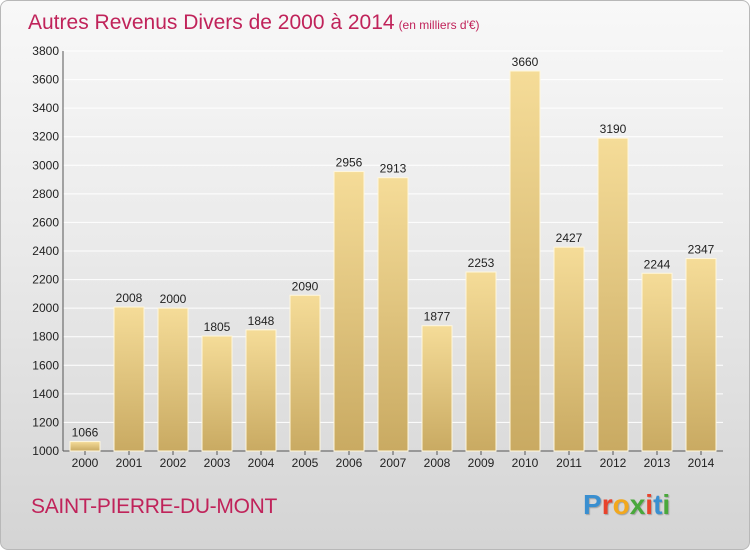 The width and height of the screenshot is (750, 550). I want to click on y-tick-label: 2000, so click(45, 308).